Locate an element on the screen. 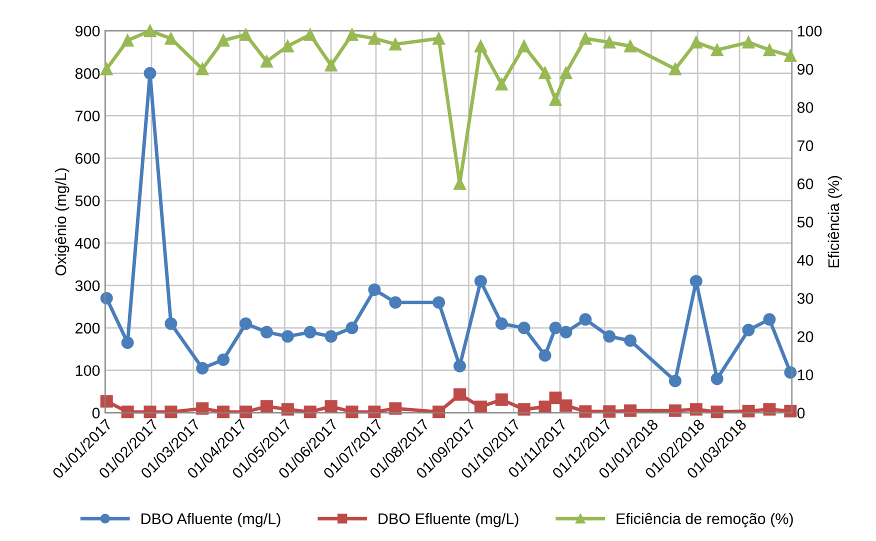 The width and height of the screenshot is (876, 541). y2-tick-label: 50 is located at coordinates (805, 222).